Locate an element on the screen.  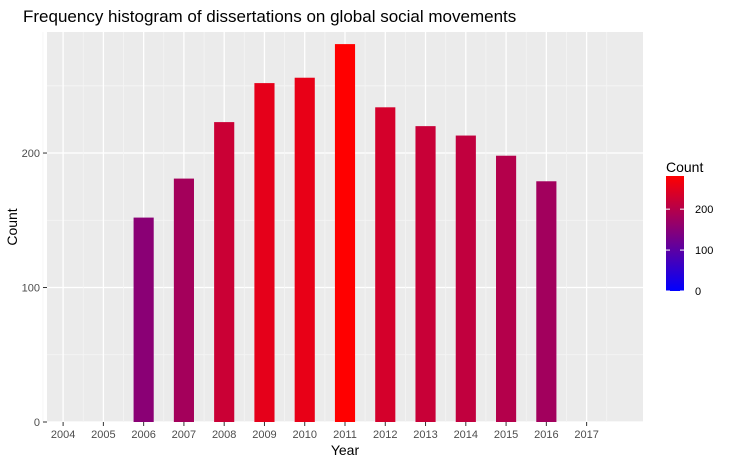
bar-2011 is located at coordinates (345, 233).